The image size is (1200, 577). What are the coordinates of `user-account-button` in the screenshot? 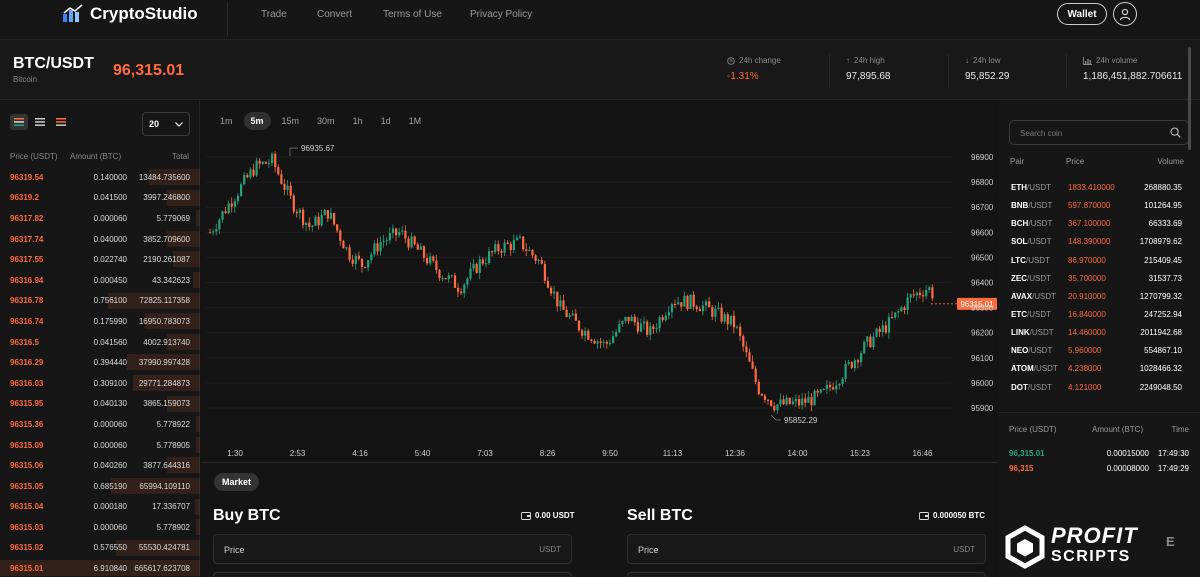 It's located at (1125, 14).